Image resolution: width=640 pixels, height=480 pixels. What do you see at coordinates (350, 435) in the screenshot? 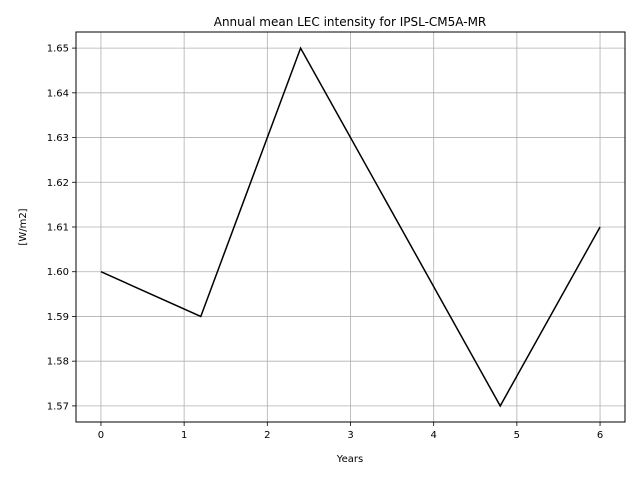
I see `x-tick-label: 3` at bounding box center [350, 435].